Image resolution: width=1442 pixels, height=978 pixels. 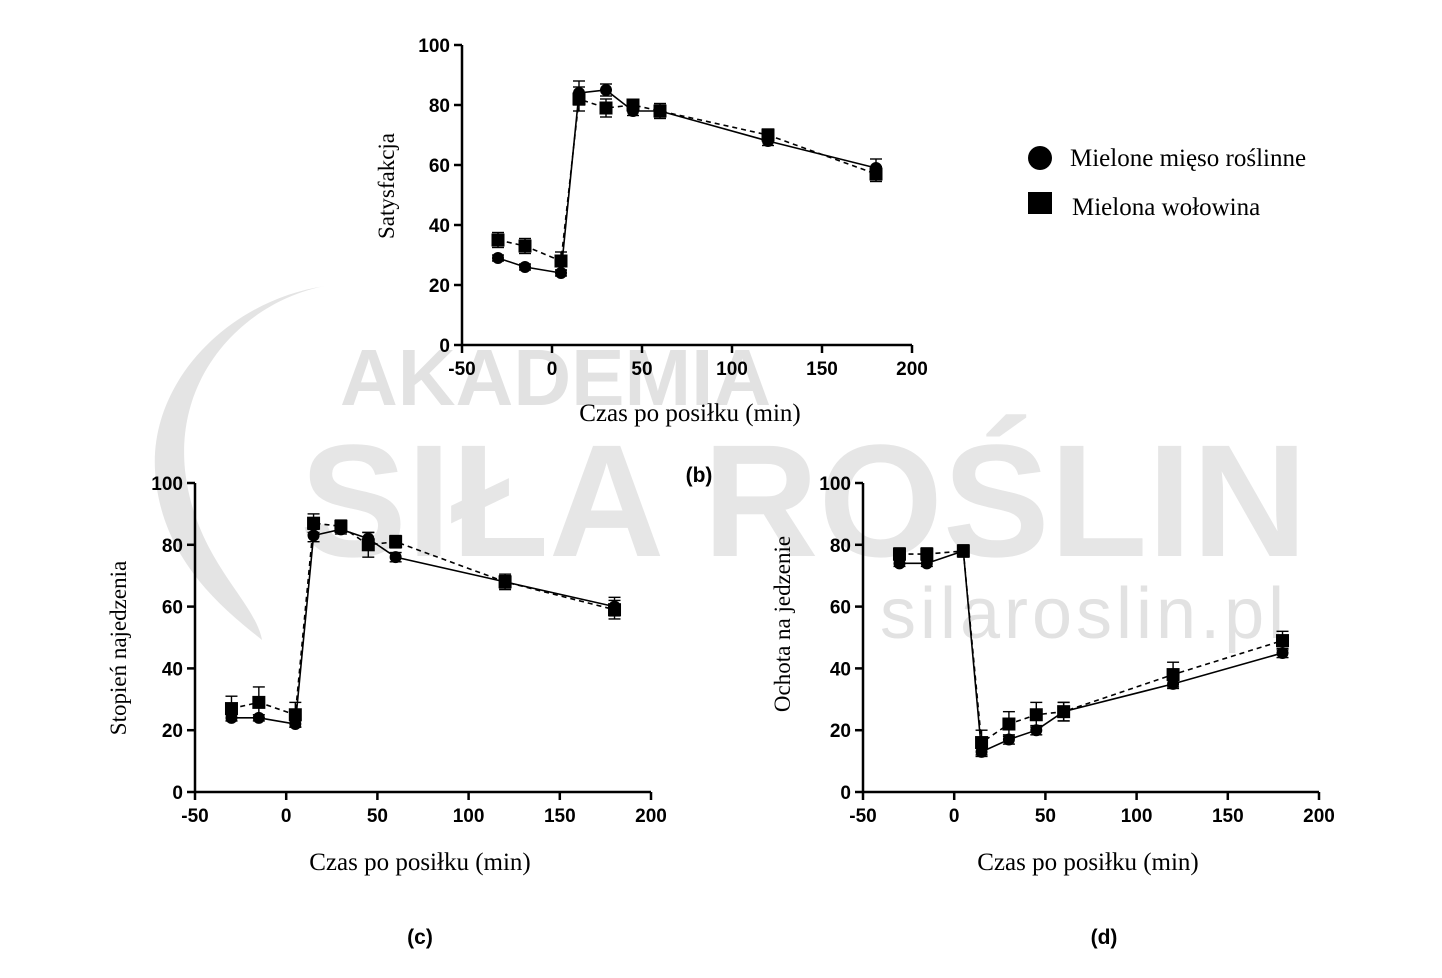 What do you see at coordinates (172, 731) in the screenshot?
I see `y-tick-label-c: 20` at bounding box center [172, 731].